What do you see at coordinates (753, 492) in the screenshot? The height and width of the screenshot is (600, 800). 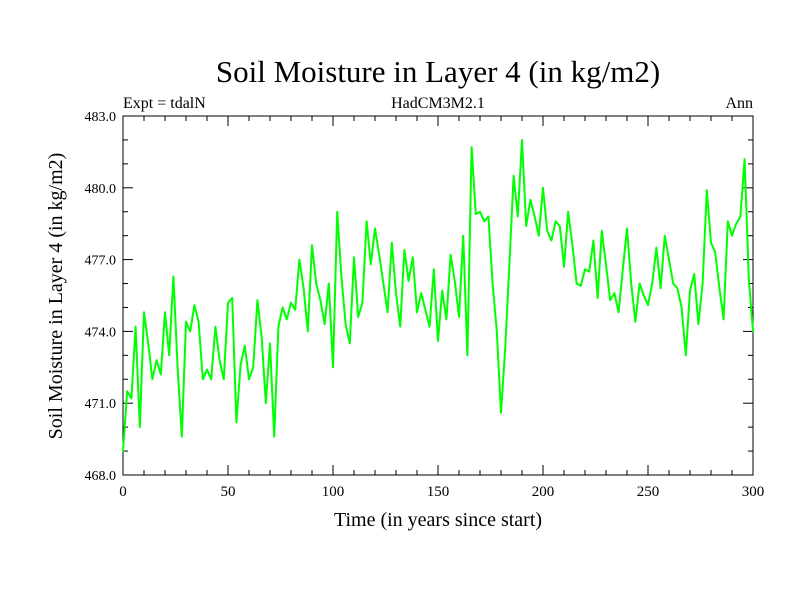 I see `x-tick-label: 300` at bounding box center [753, 492].